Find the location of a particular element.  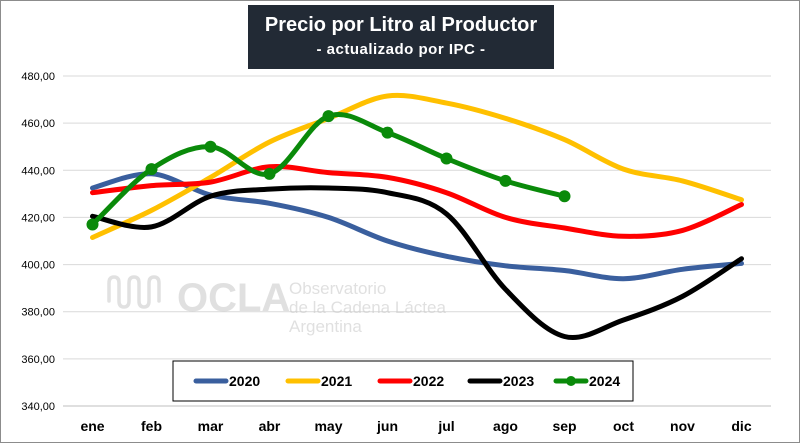

x-tick-label: may is located at coordinates (328, 426).